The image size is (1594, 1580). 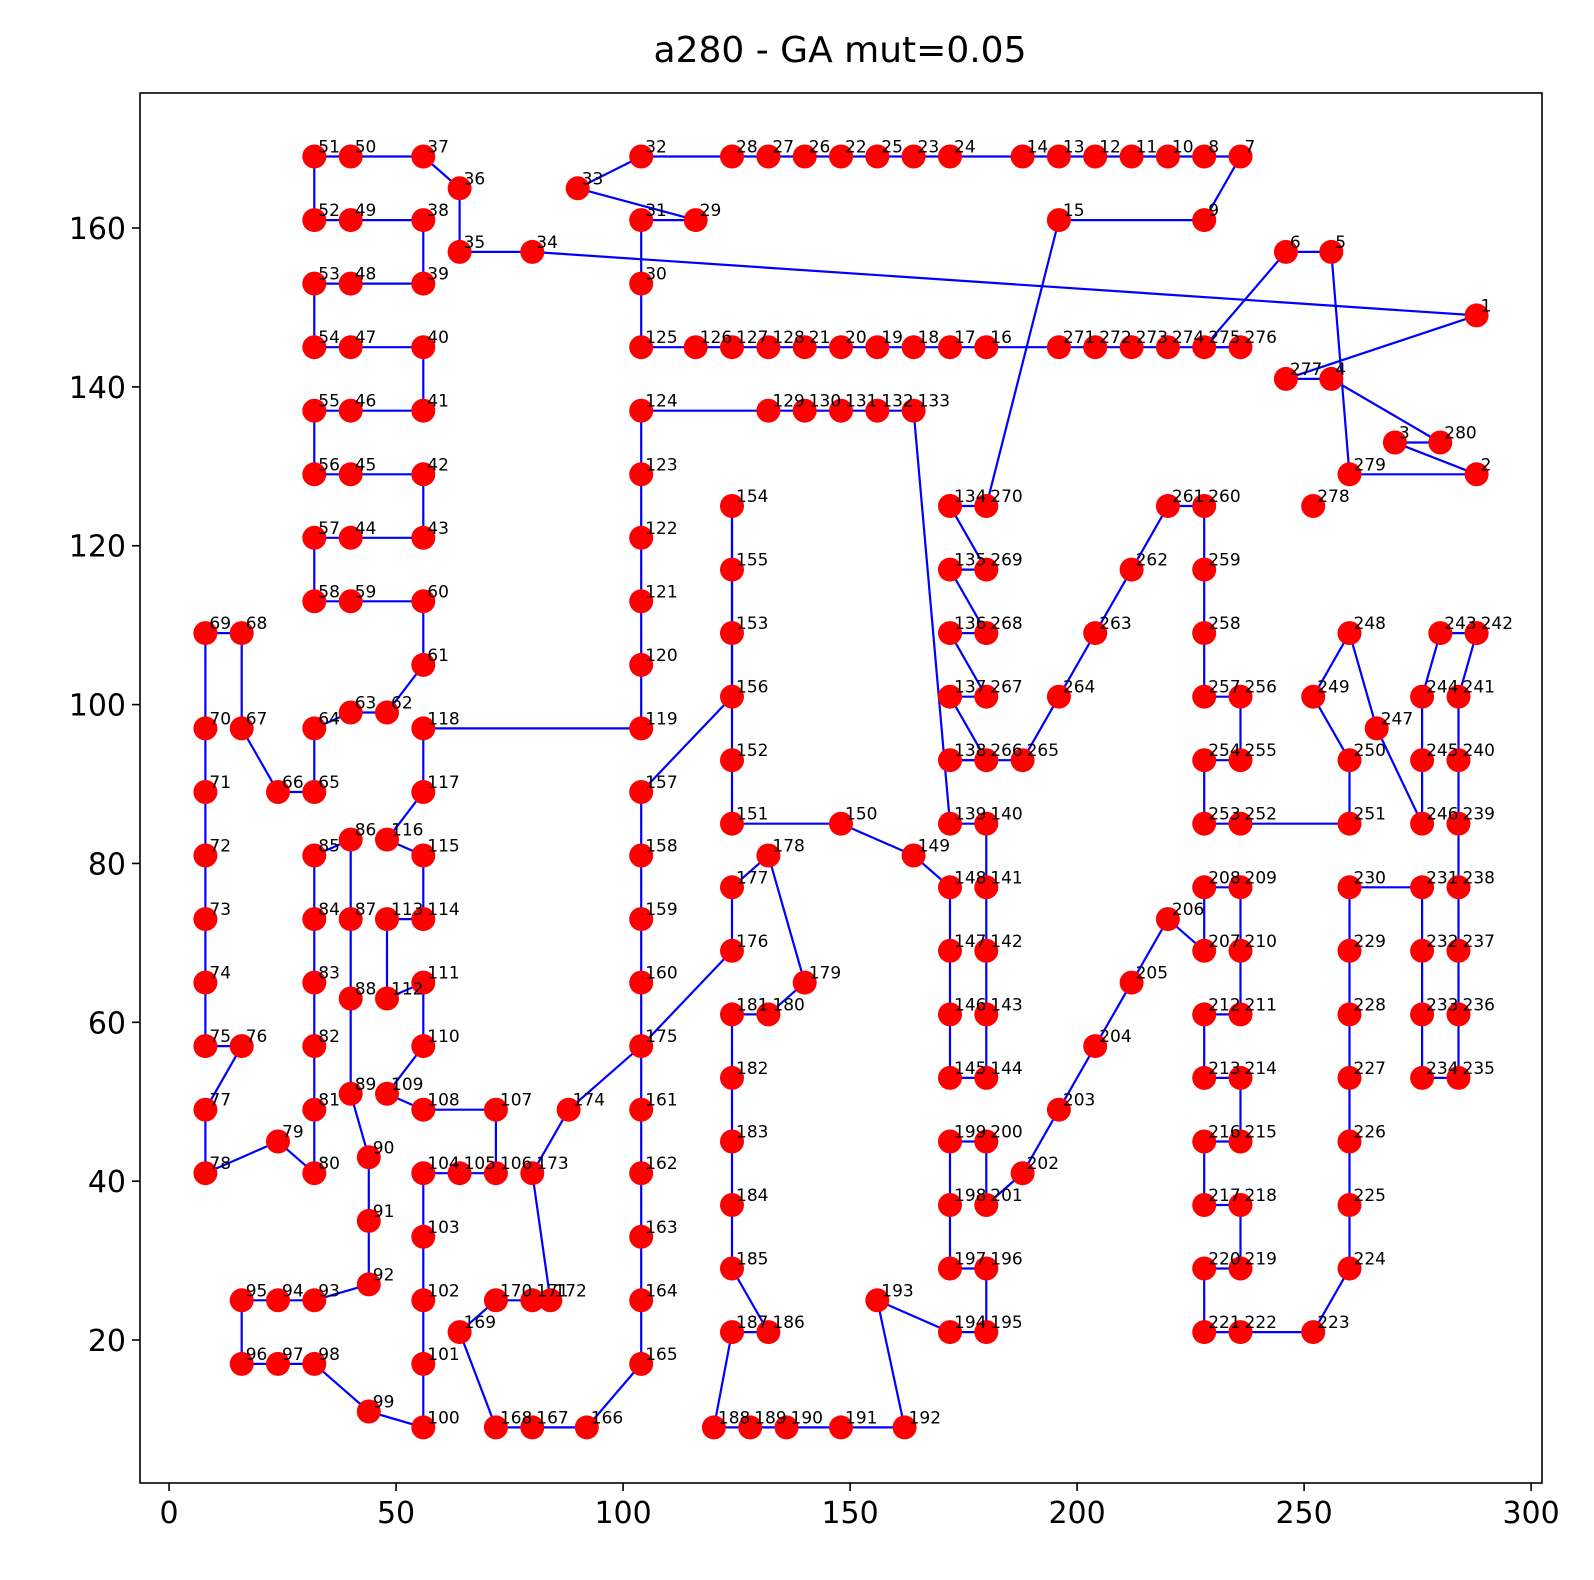 What do you see at coordinates (1261, 688) in the screenshot?
I see `city-label: 256` at bounding box center [1261, 688].